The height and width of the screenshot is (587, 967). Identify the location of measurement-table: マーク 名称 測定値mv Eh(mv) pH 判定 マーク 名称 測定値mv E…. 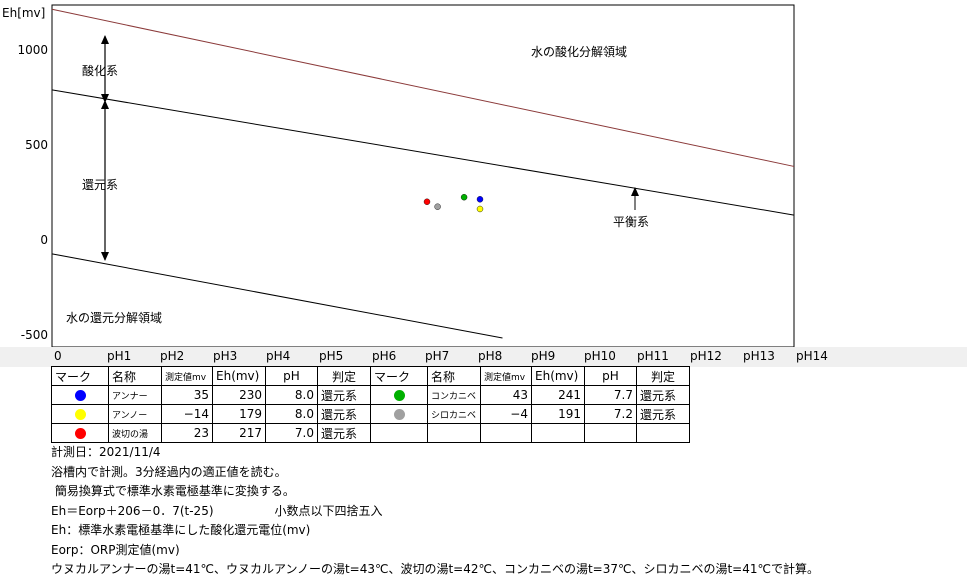
(370, 404).